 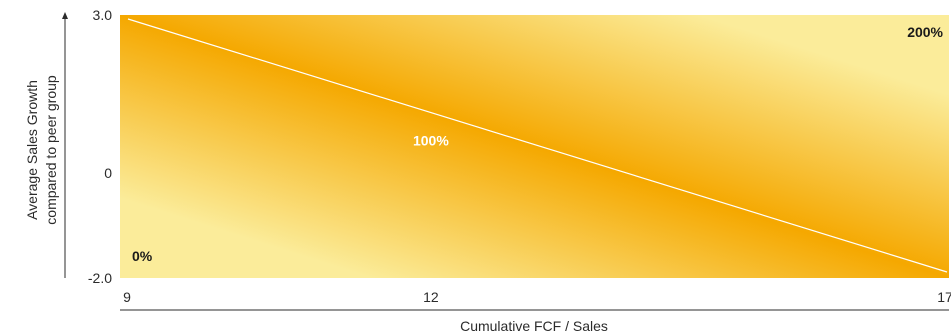 What do you see at coordinates (925, 32) in the screenshot?
I see `zone-label-200pct: 200%` at bounding box center [925, 32].